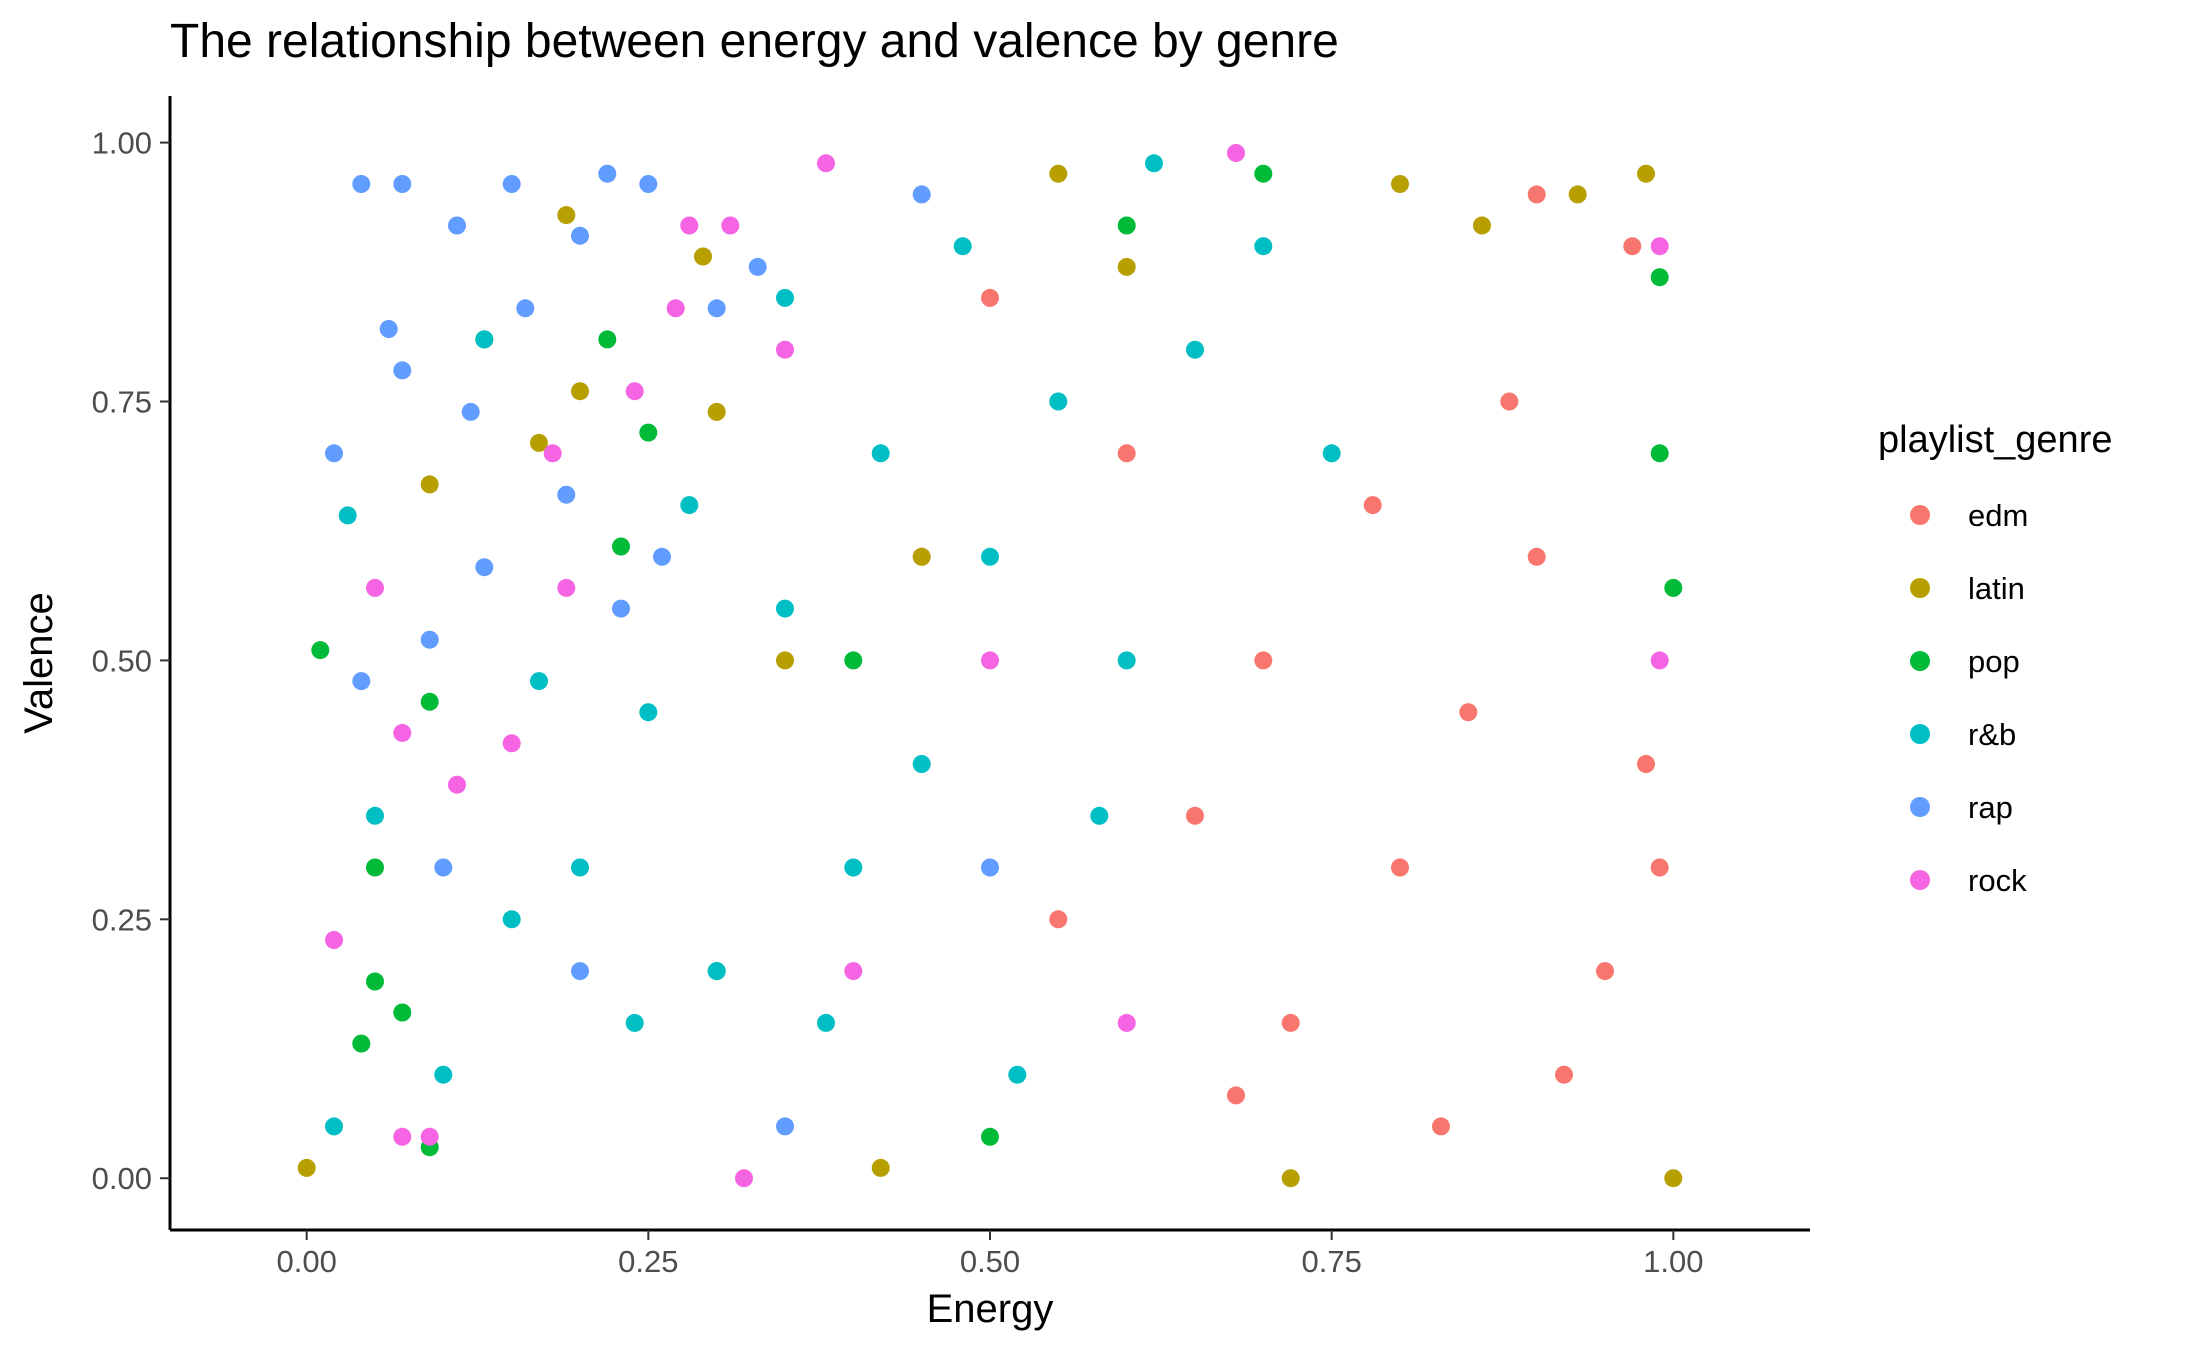  I want to click on y-tick-label: 0.00, so click(122, 1178).